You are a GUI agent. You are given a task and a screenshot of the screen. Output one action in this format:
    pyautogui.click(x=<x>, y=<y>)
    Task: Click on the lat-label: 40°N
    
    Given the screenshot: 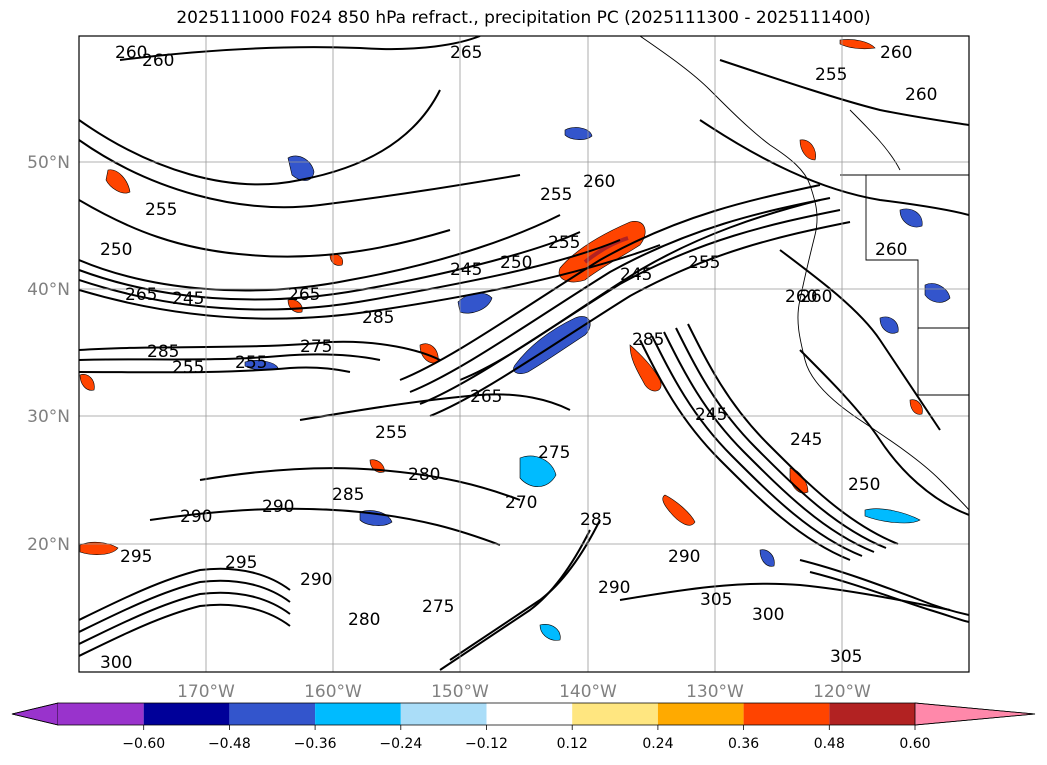 What is the action you would take?
    pyautogui.click(x=48, y=290)
    